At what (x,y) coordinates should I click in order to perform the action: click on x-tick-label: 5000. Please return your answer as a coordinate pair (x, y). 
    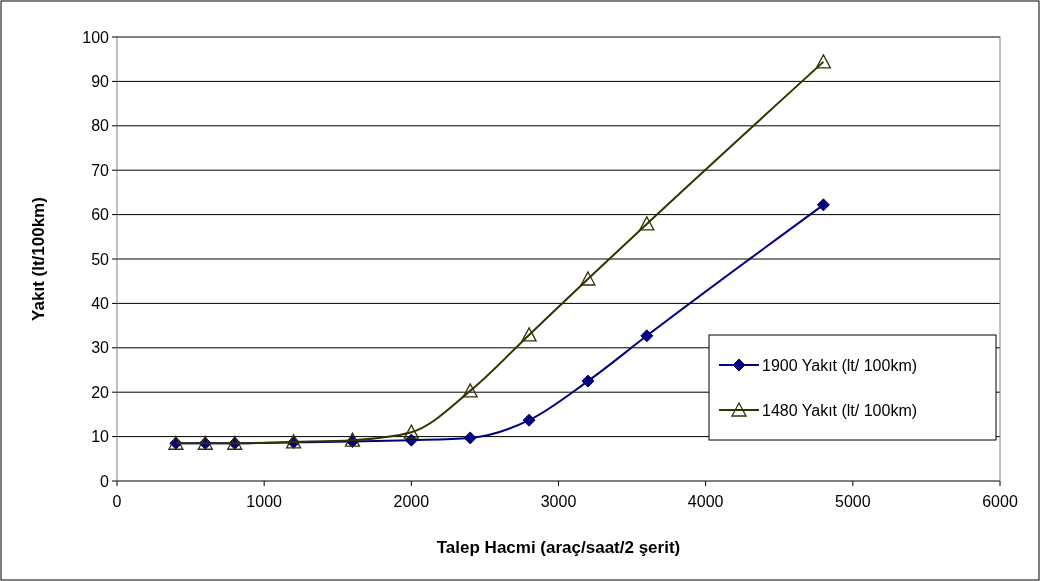
    Looking at the image, I should click on (853, 501).